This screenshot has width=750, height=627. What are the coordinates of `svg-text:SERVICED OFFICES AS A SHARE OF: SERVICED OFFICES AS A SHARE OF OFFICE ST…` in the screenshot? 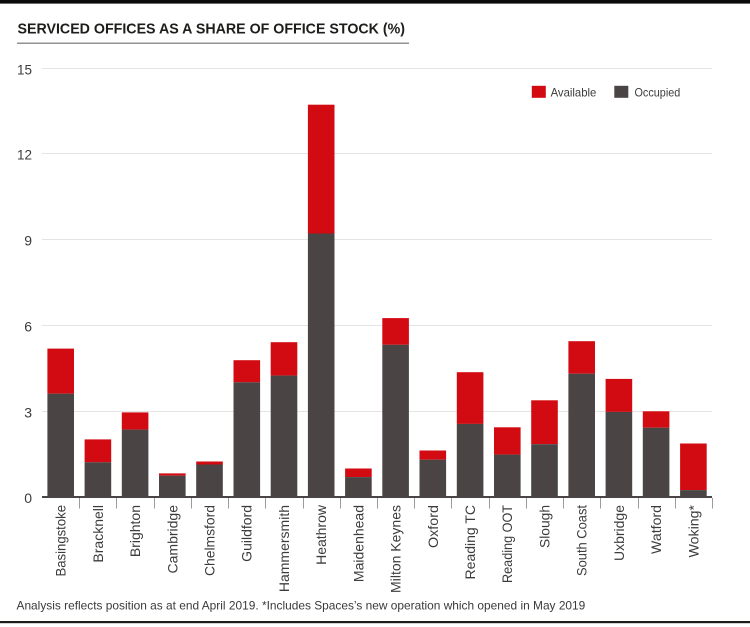 It's located at (212, 29).